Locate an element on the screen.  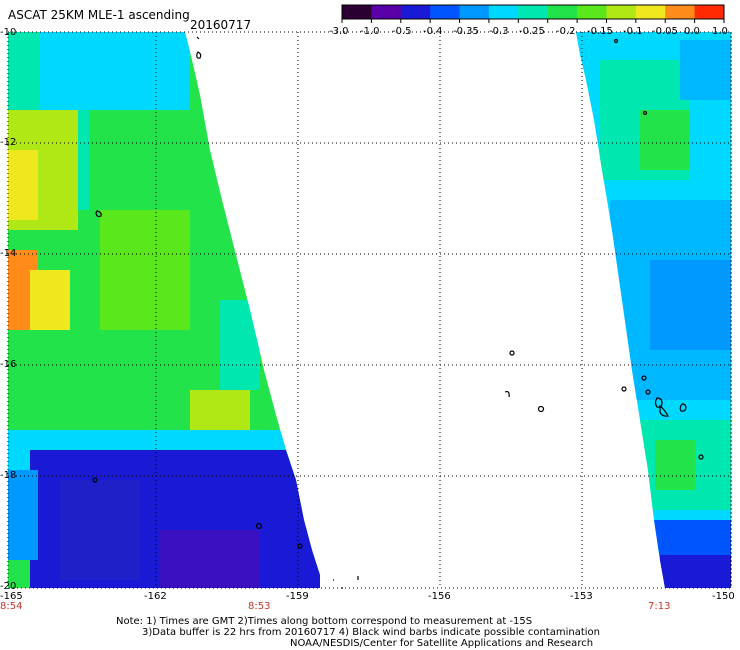
lon-label: -156 is located at coordinates (439, 596).